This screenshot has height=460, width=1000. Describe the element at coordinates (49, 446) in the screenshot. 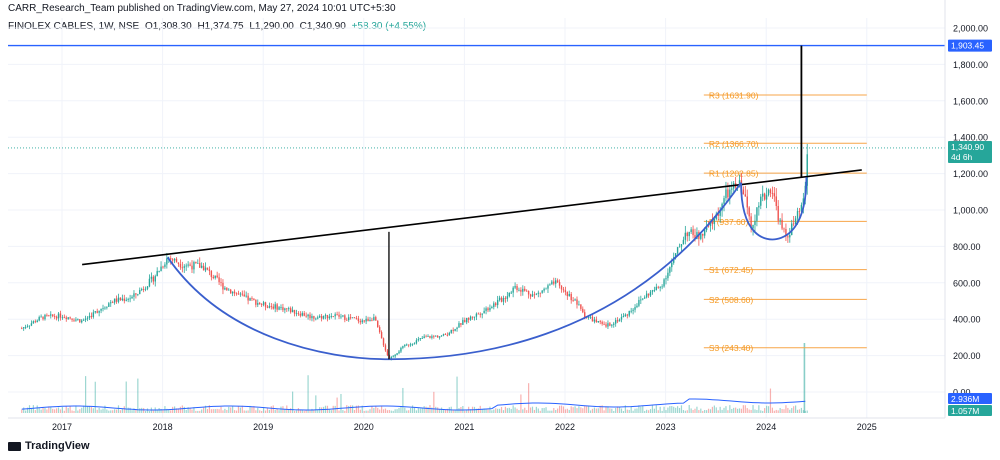

I see `tradingview-logo: TradingView` at that location.